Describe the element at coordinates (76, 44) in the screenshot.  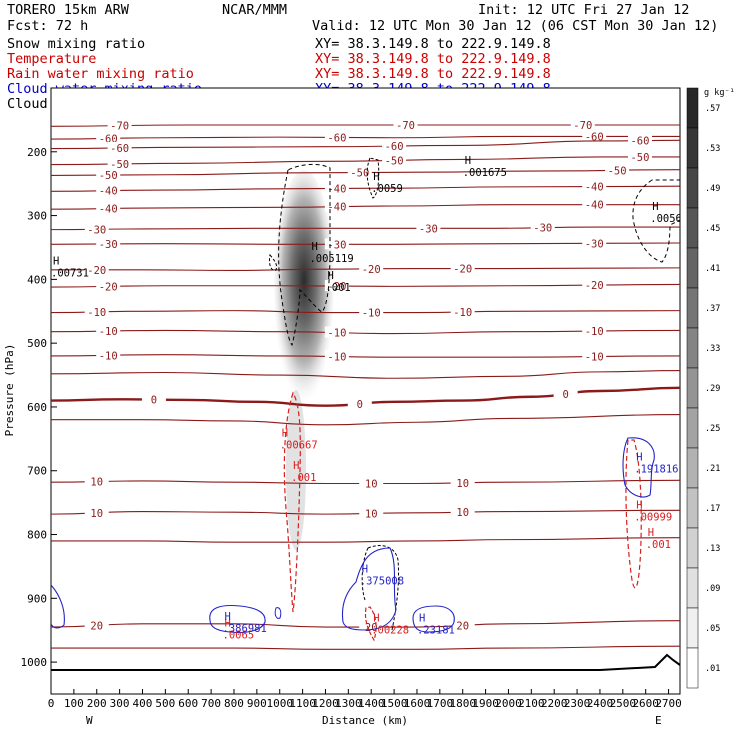
I see `field-label: Snow mixing ratio` at that location.